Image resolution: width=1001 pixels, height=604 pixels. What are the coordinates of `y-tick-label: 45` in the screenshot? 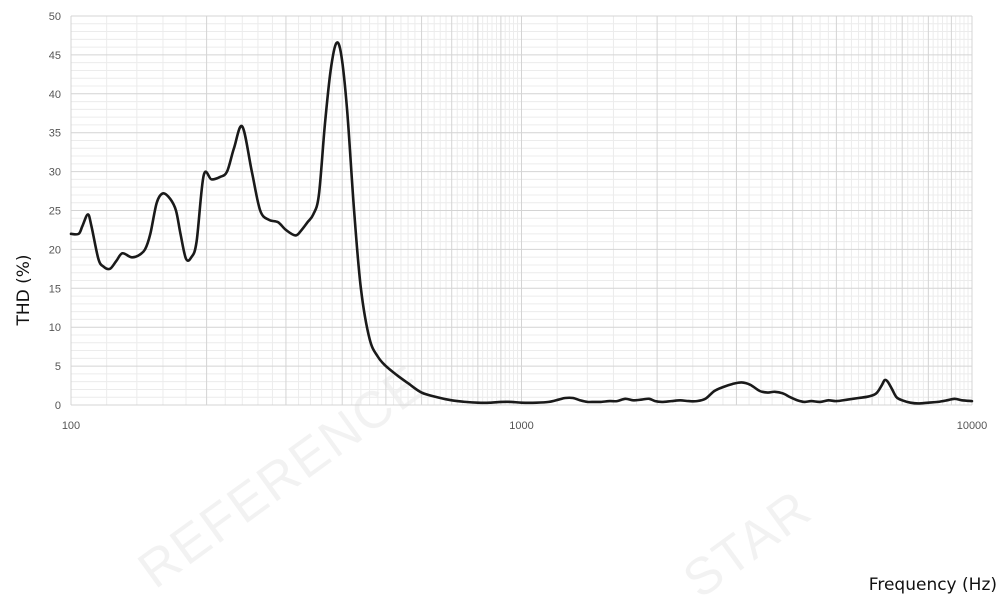 It's located at (55, 56).